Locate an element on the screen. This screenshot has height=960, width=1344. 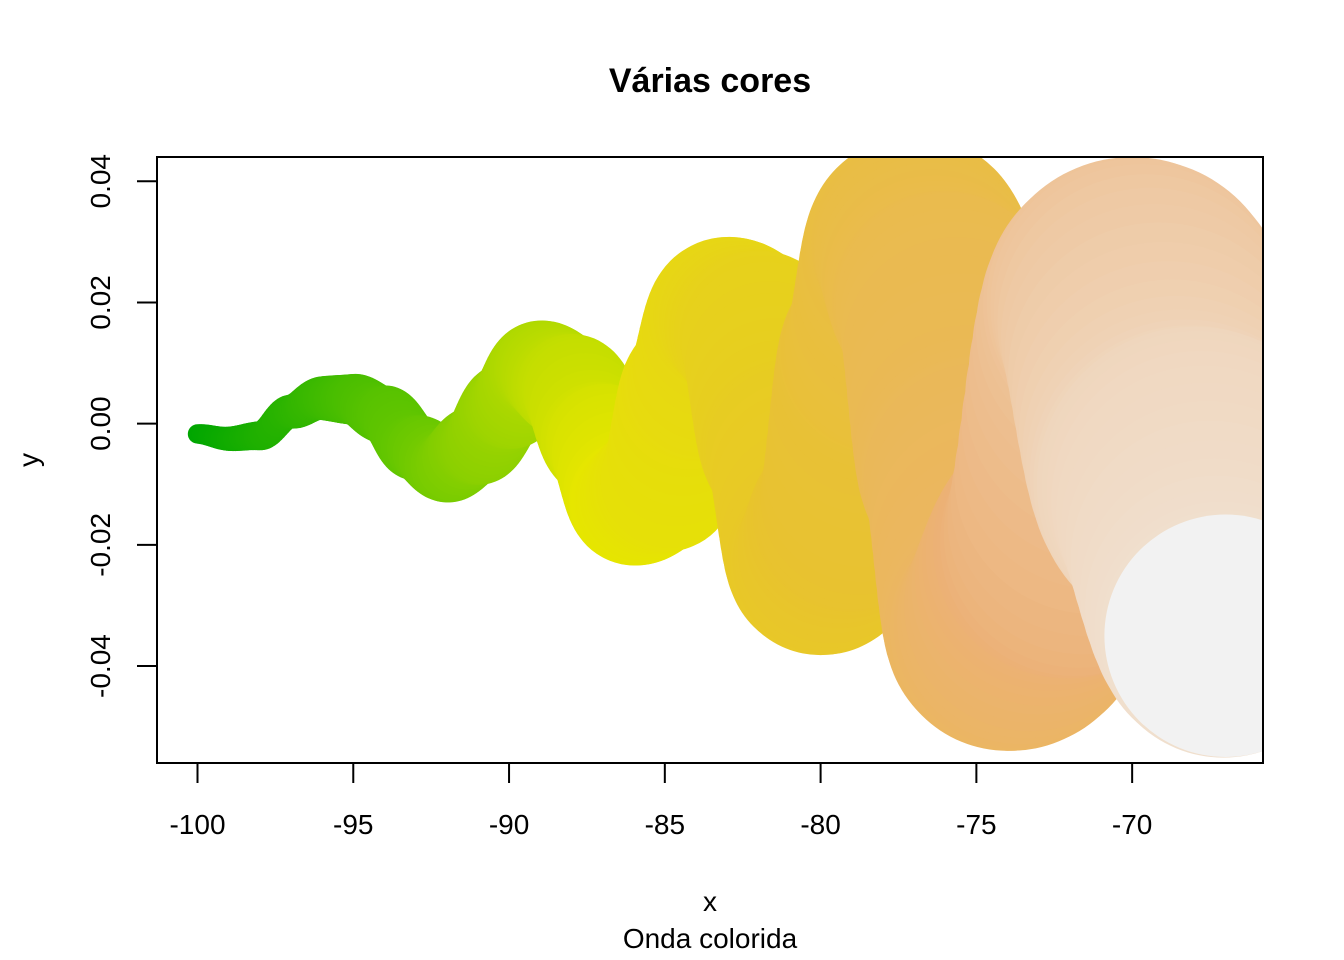
x-tick-label: -75 is located at coordinates (976, 824).